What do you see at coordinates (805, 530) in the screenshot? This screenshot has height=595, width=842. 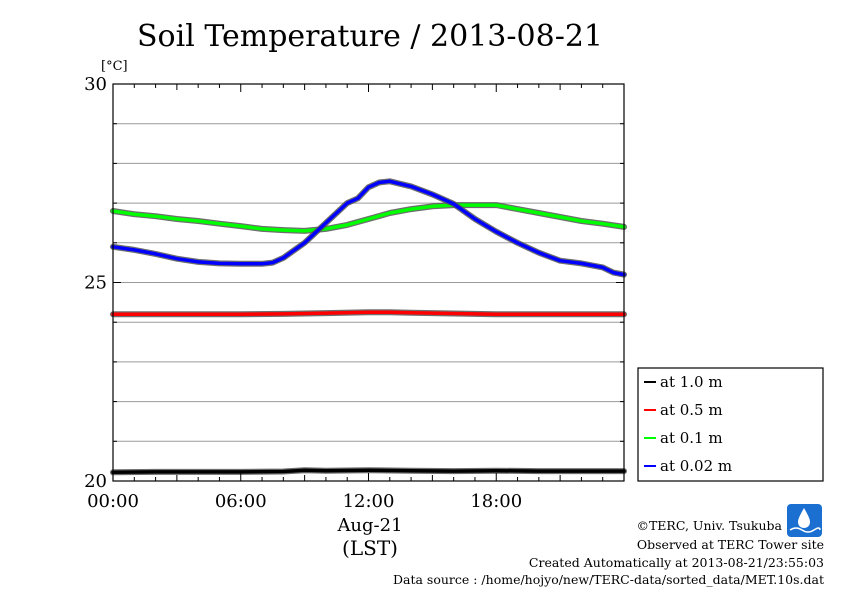 I see `wave-icon` at bounding box center [805, 530].